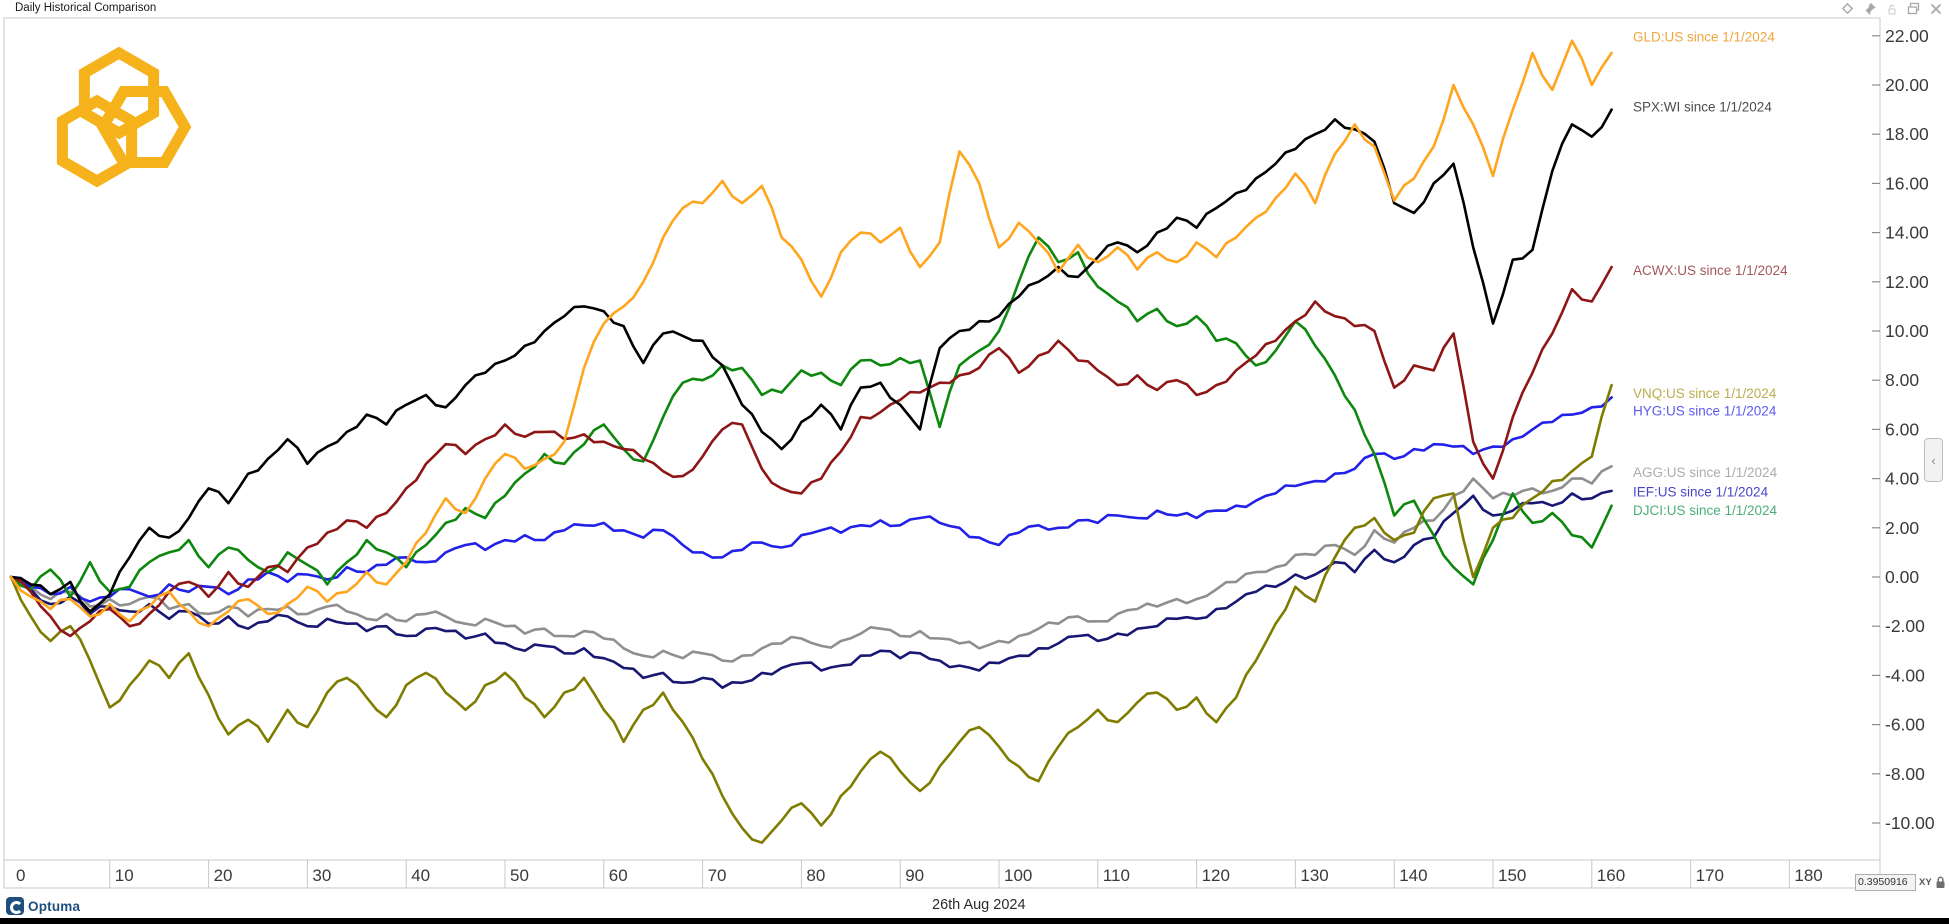 This screenshot has width=1949, height=924. I want to click on x-axis-tick: 170, so click(1710, 875).